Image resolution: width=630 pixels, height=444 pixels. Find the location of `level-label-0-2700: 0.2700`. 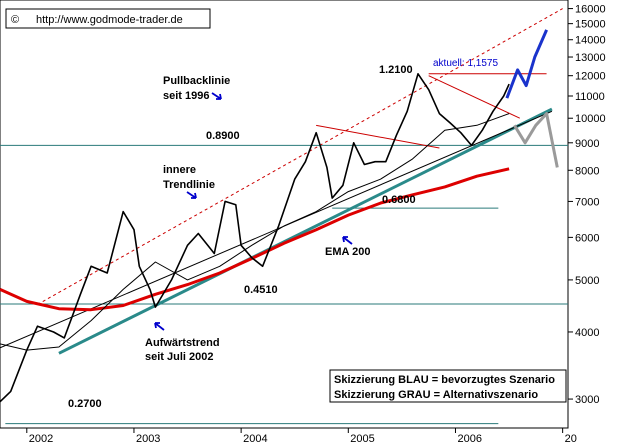

level-label-0-2700: 0.2700 is located at coordinates (85, 404).